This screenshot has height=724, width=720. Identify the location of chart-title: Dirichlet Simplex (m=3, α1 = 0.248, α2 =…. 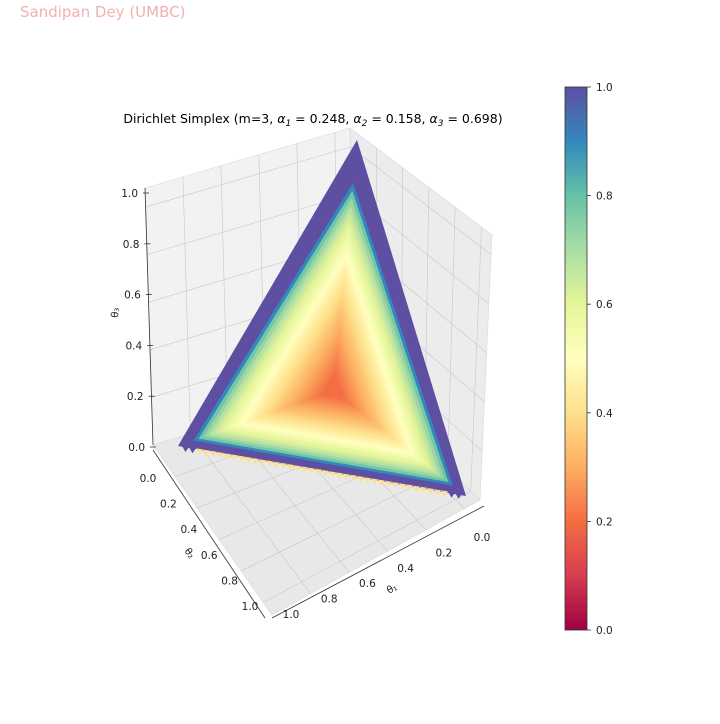
(312, 120).